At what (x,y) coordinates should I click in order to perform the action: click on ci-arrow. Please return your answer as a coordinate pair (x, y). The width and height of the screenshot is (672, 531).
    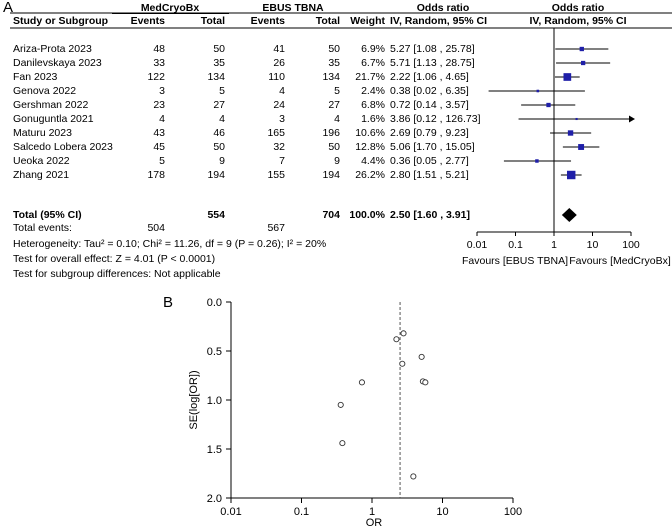
    Looking at the image, I should click on (632, 119).